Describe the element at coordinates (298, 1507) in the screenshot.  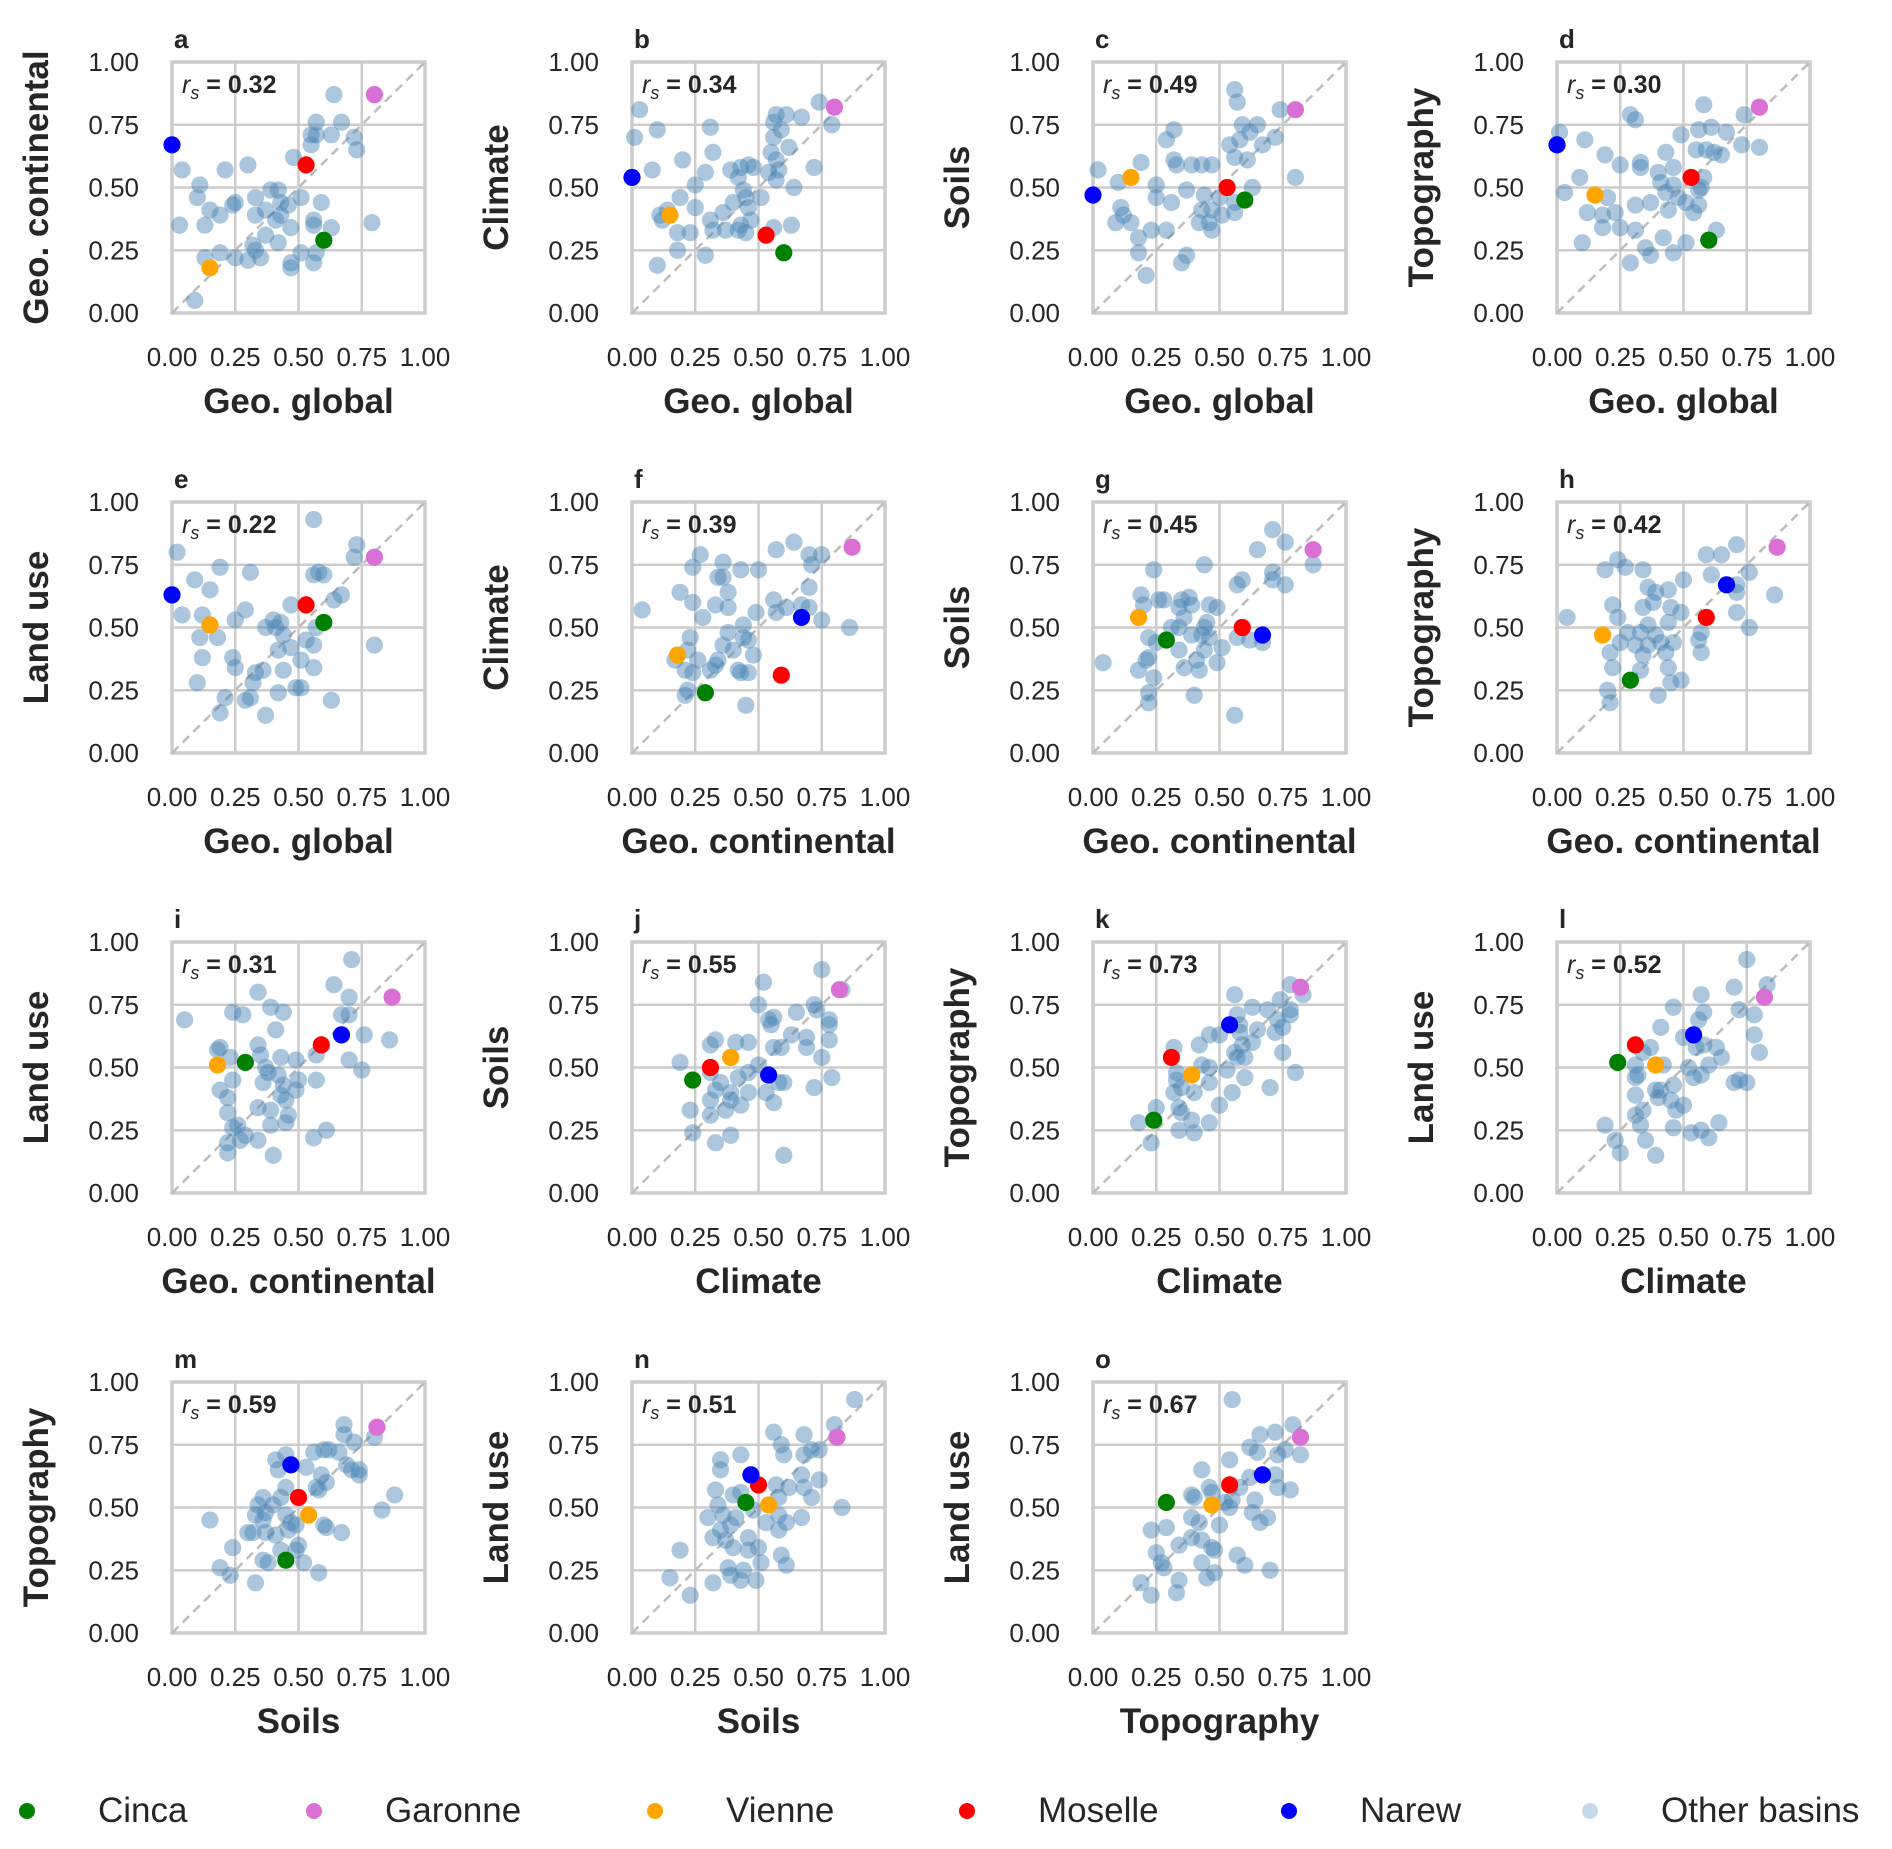
I see `axes-frame` at that location.